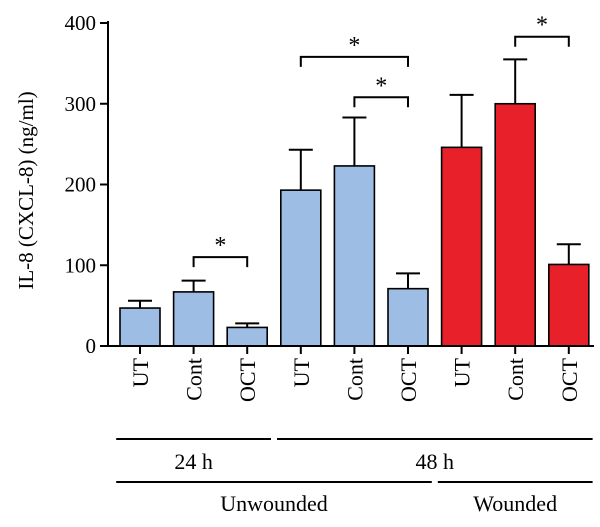 This screenshot has height=527, width=600. Describe the element at coordinates (193, 461) in the screenshot. I see `group-label: 24 h` at that location.